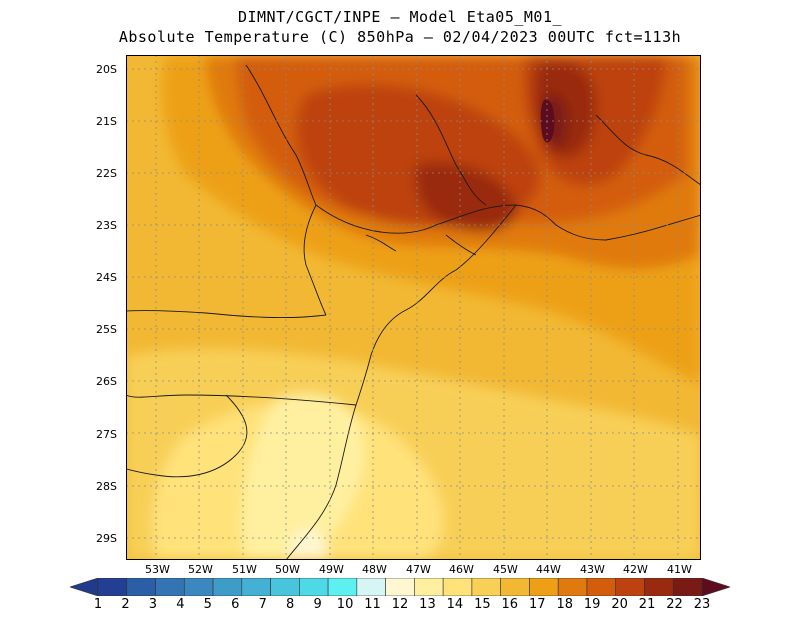 The height and width of the screenshot is (618, 800). I want to click on lon-label-51w: 51W, so click(244, 569).